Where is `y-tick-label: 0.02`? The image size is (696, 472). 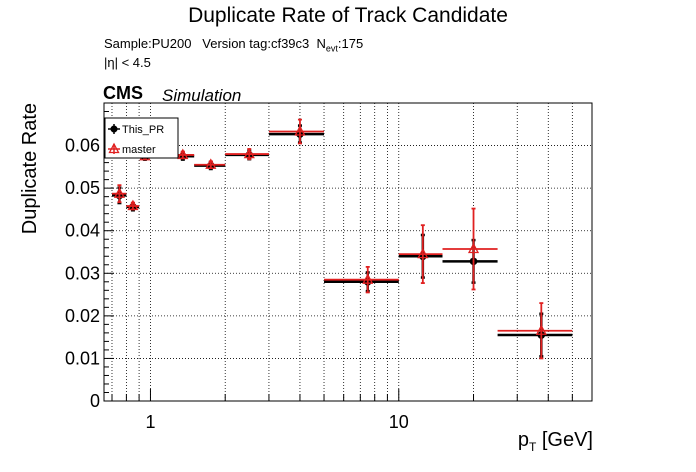 y-tick-label: 0.02 is located at coordinates (82, 316).